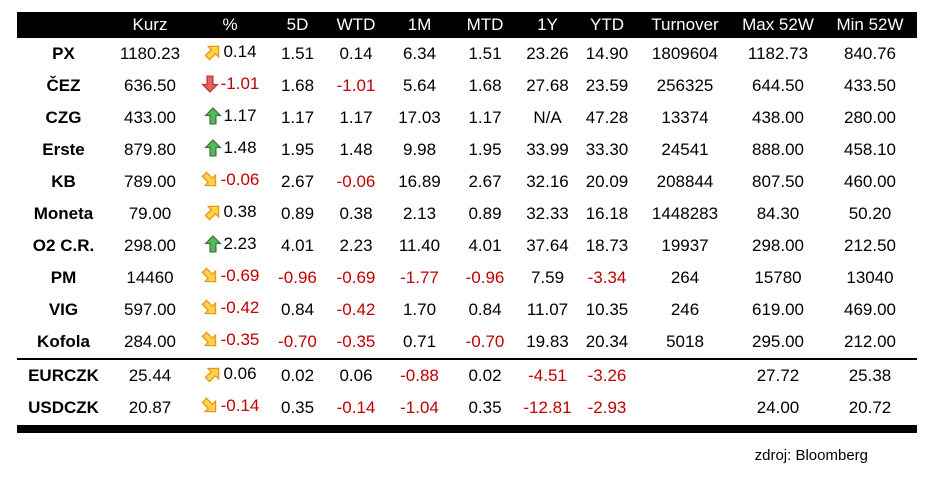 The height and width of the screenshot is (480, 929). What do you see at coordinates (870, 53) in the screenshot?
I see `cell-min52w: 840.76` at bounding box center [870, 53].